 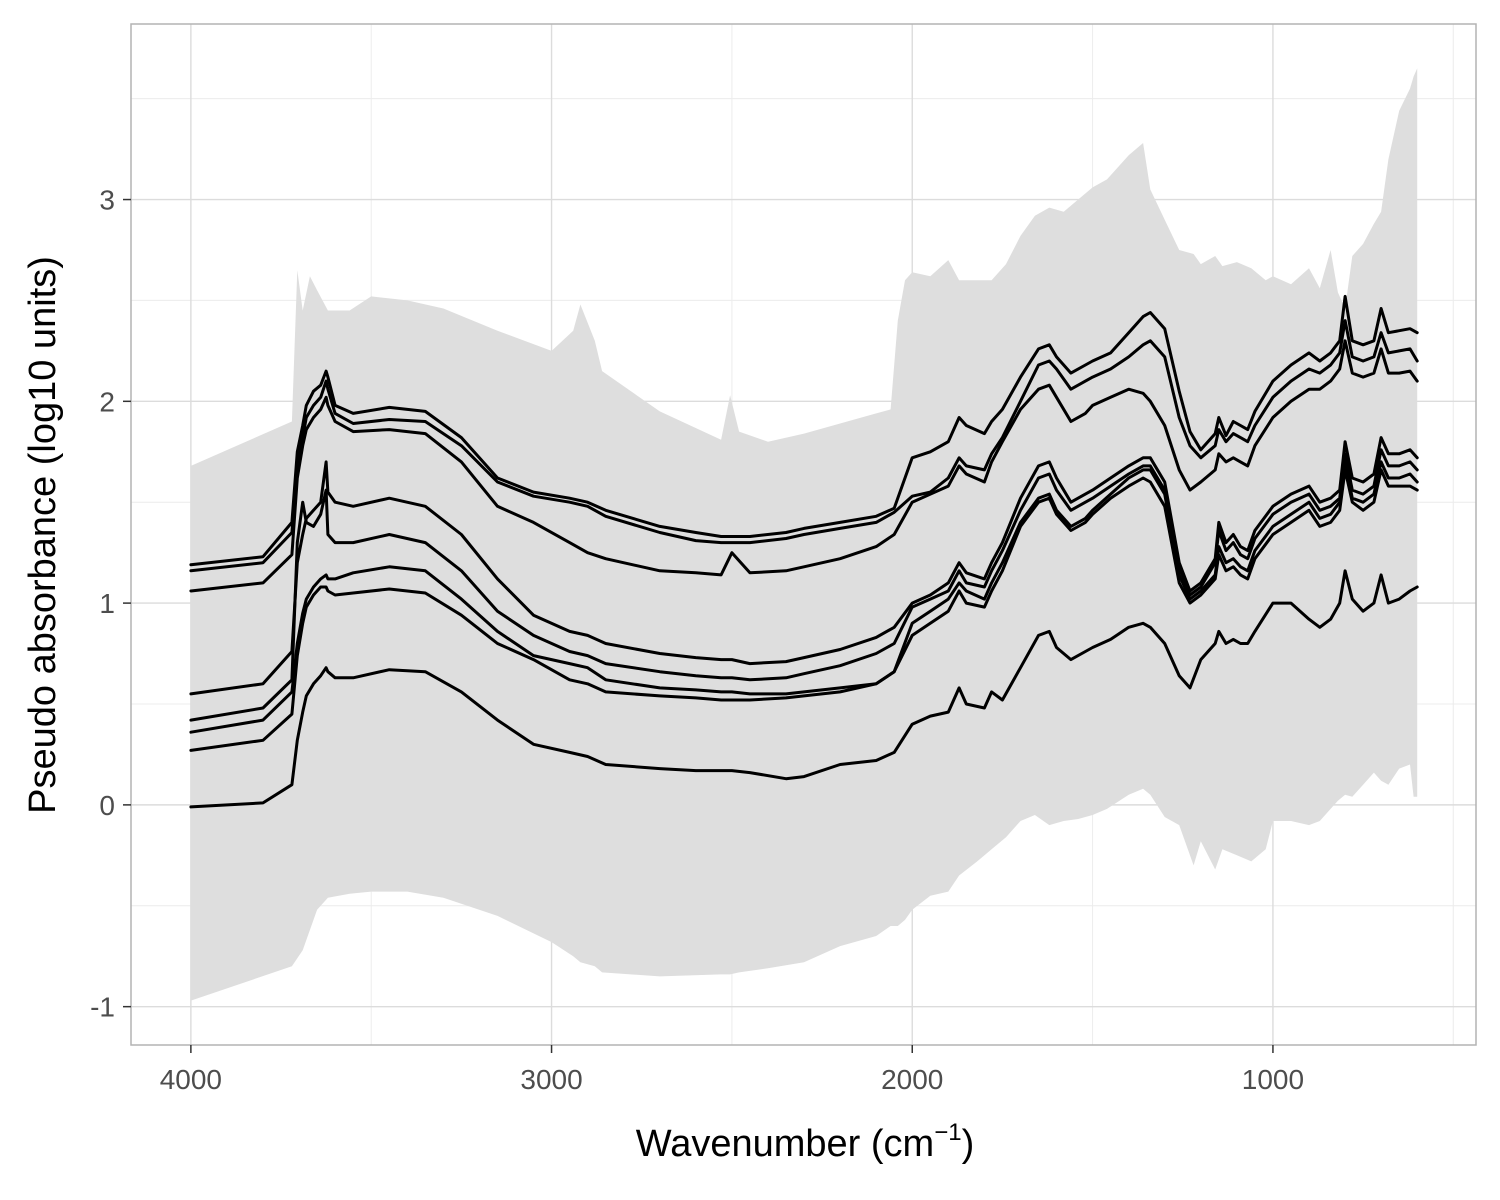 I want to click on y-tick-label: 2, so click(x=107, y=401).